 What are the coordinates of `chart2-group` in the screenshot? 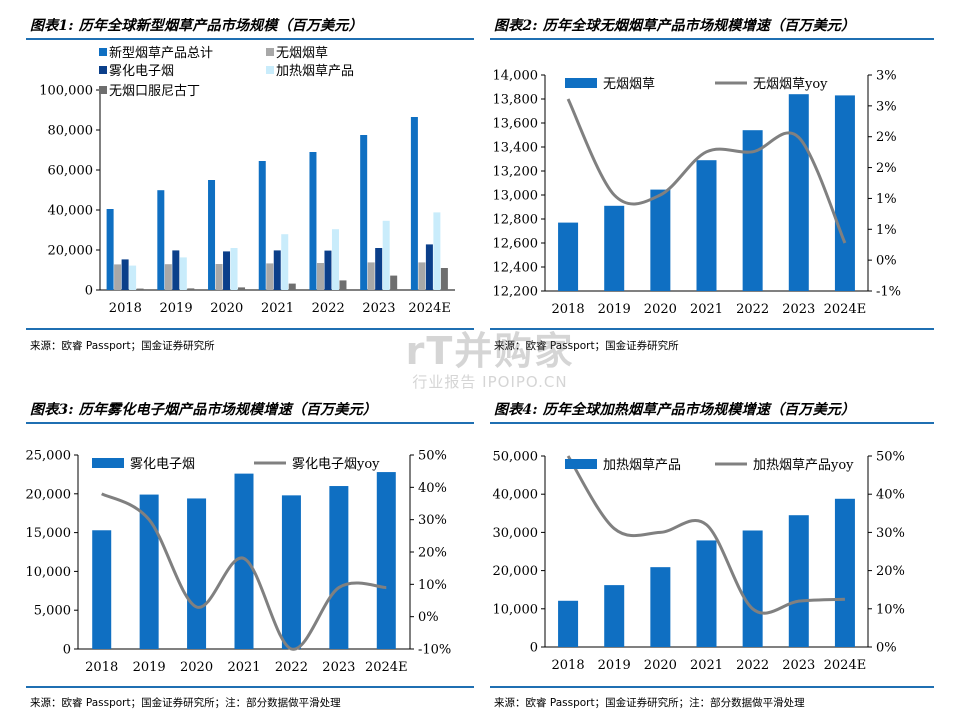 It's located at (706, 183).